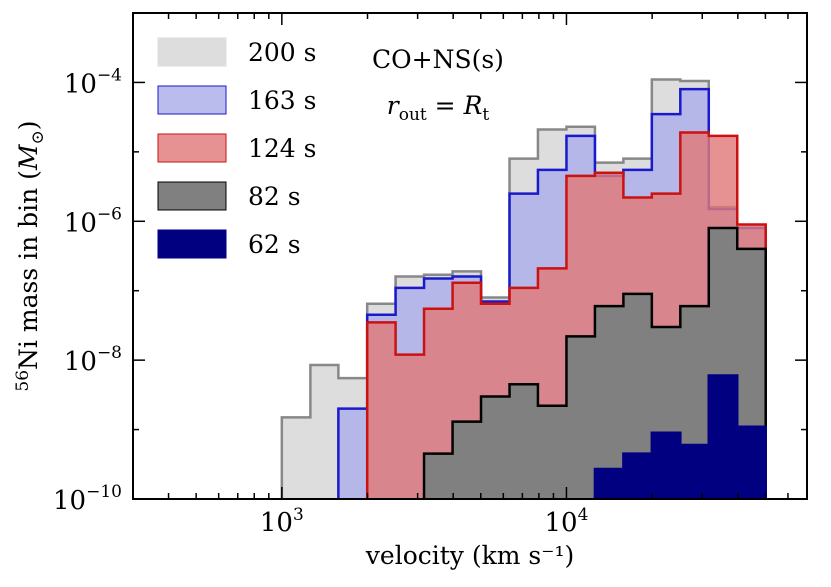 This screenshot has height=587, width=831. Describe the element at coordinates (282, 148) in the screenshot. I see `legend-label: 124 s` at that location.